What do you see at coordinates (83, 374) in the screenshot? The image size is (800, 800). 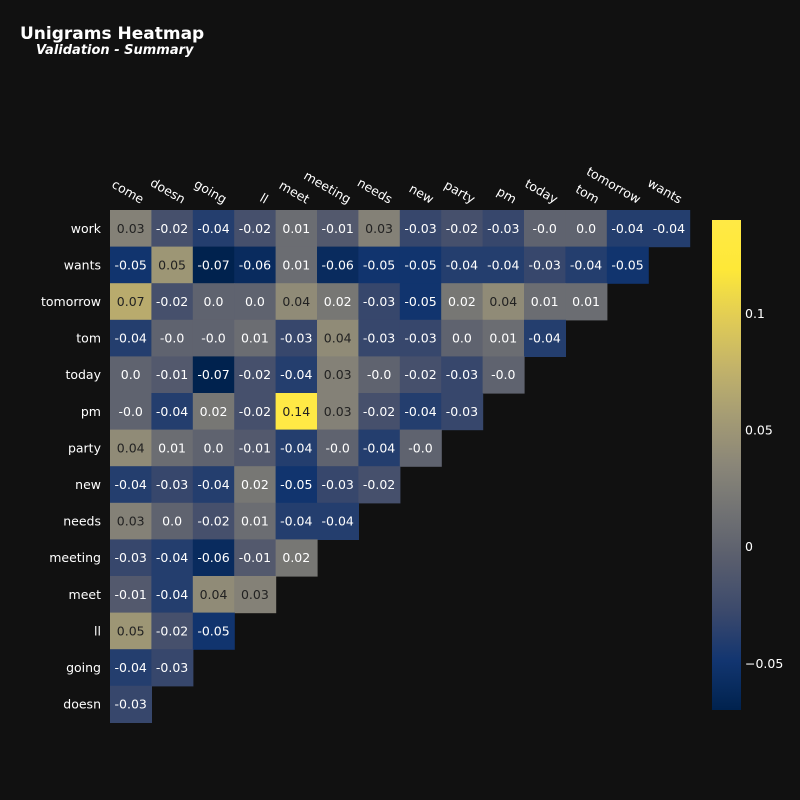 I see `row-label: today` at bounding box center [83, 374].